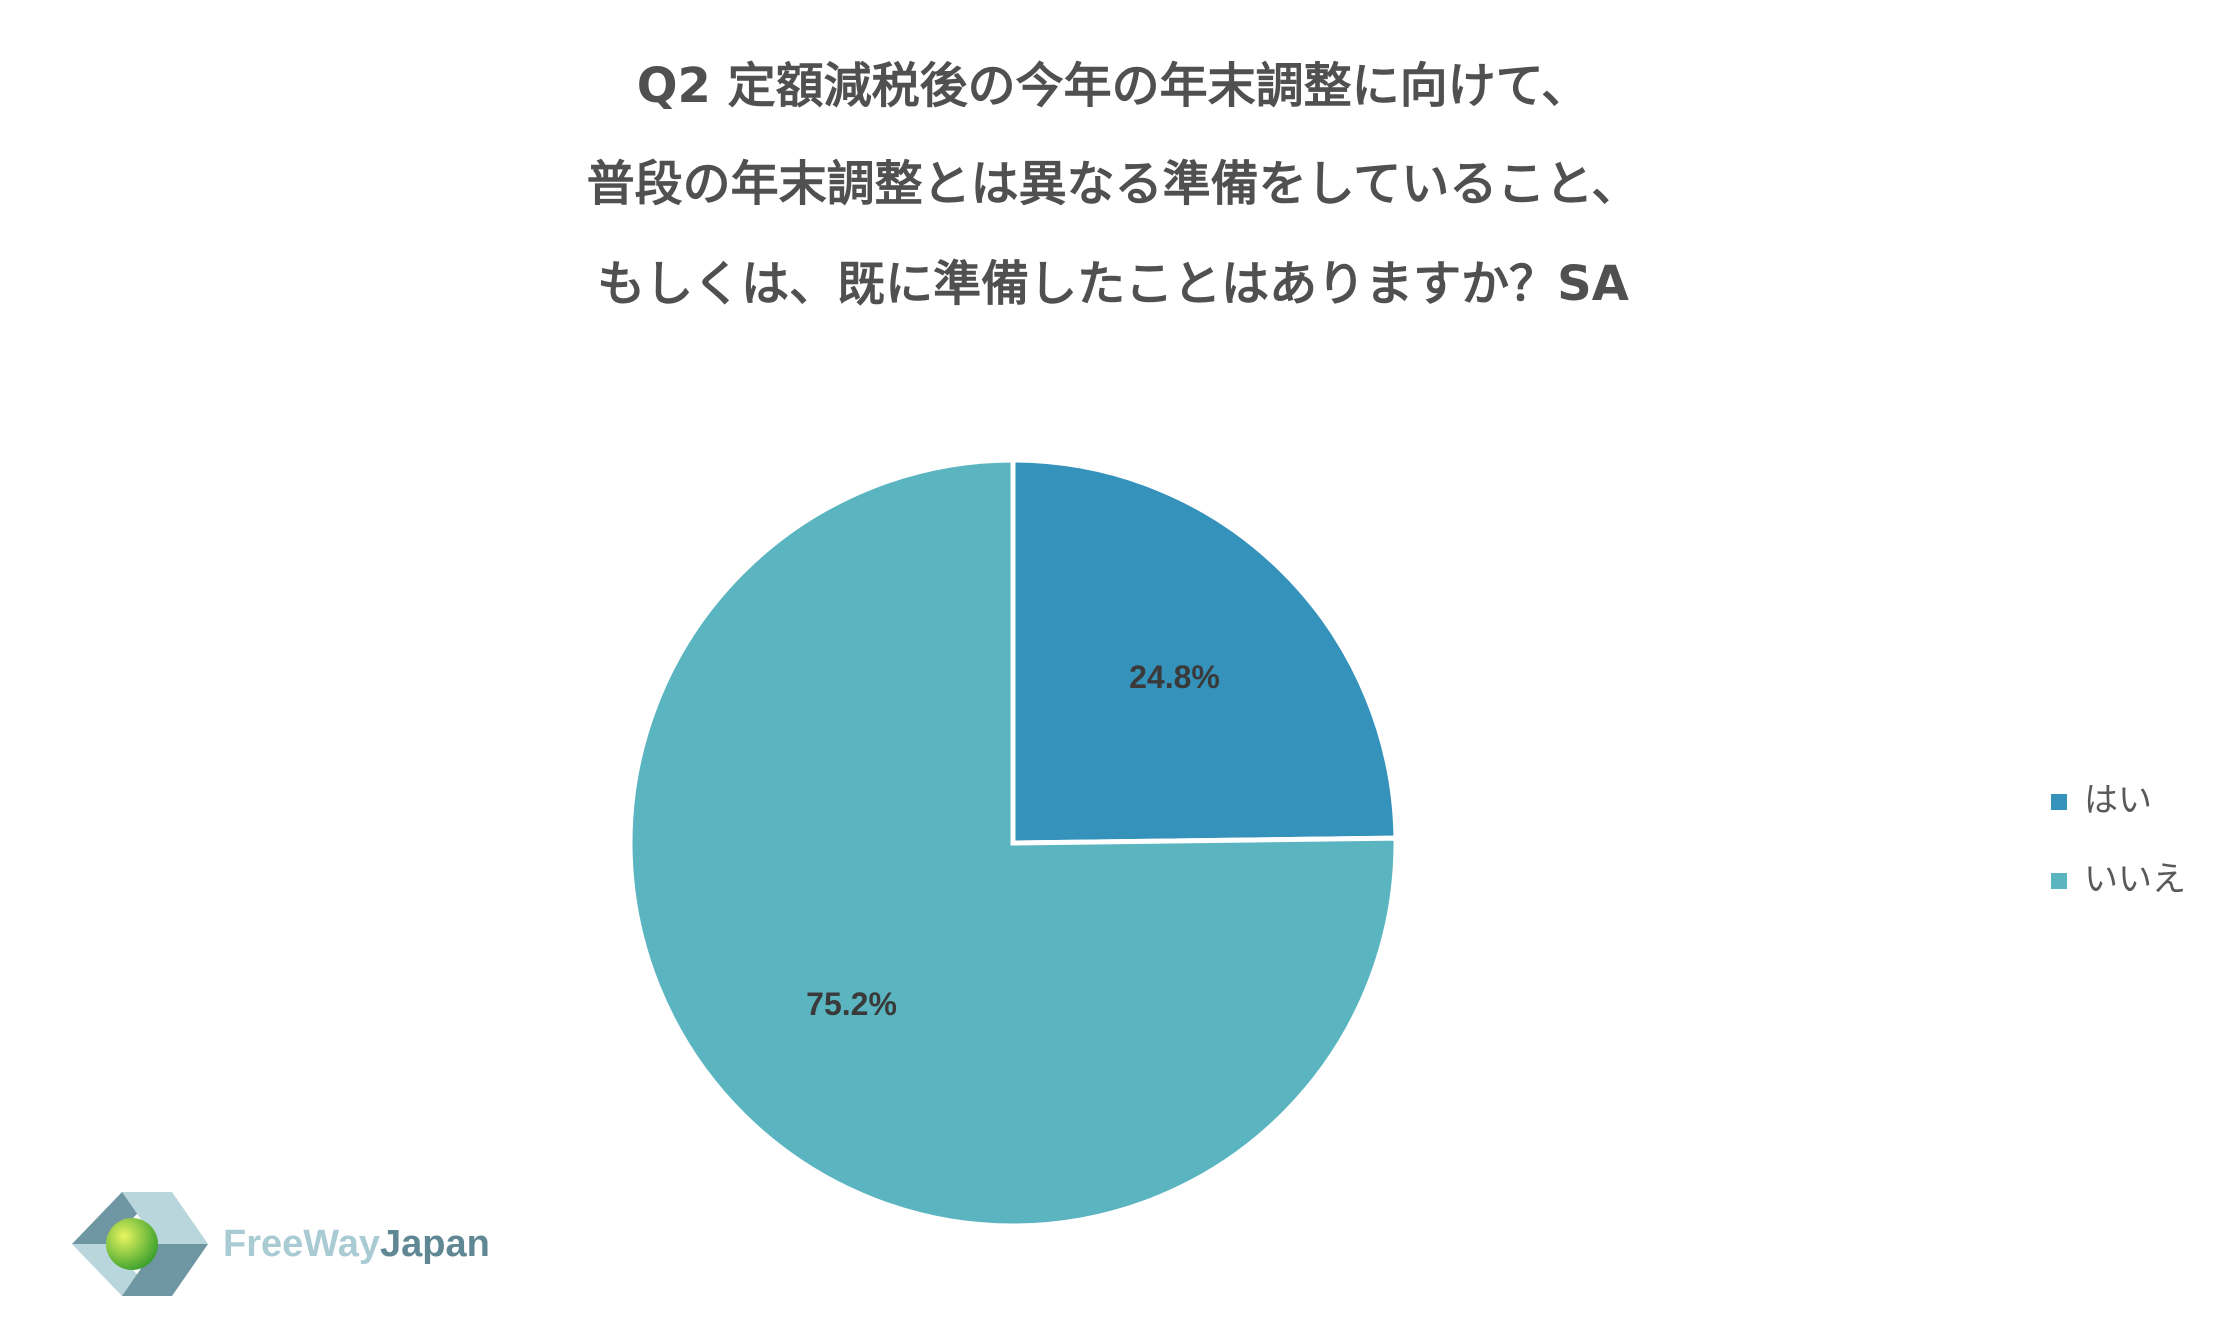 This screenshot has height=1329, width=2231. I want to click on value-label: 24.8%, so click(1174, 677).